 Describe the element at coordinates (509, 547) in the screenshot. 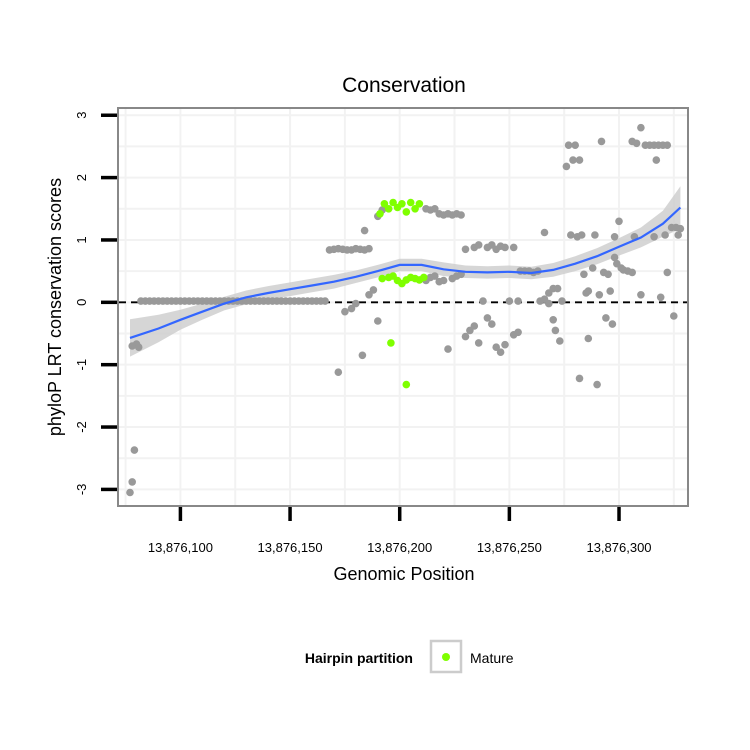

I see `x-tick-label: 13,876,250` at that location.